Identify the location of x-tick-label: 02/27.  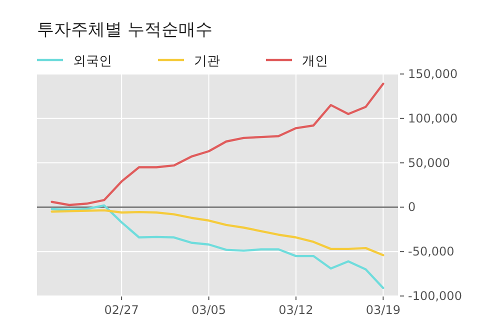
(121, 310).